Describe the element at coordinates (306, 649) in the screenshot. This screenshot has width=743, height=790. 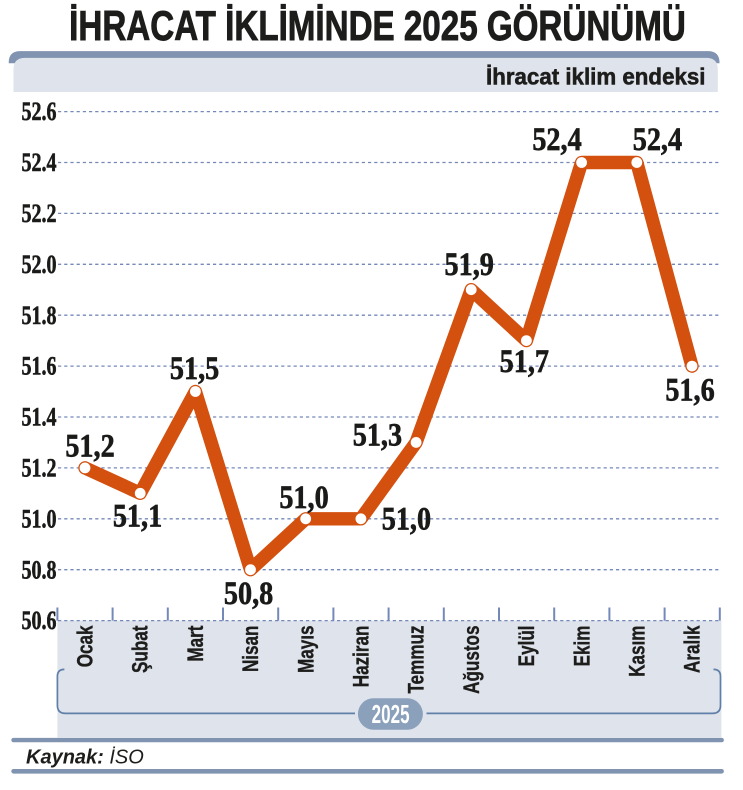
I see `svg-text: Mayıs` at that location.